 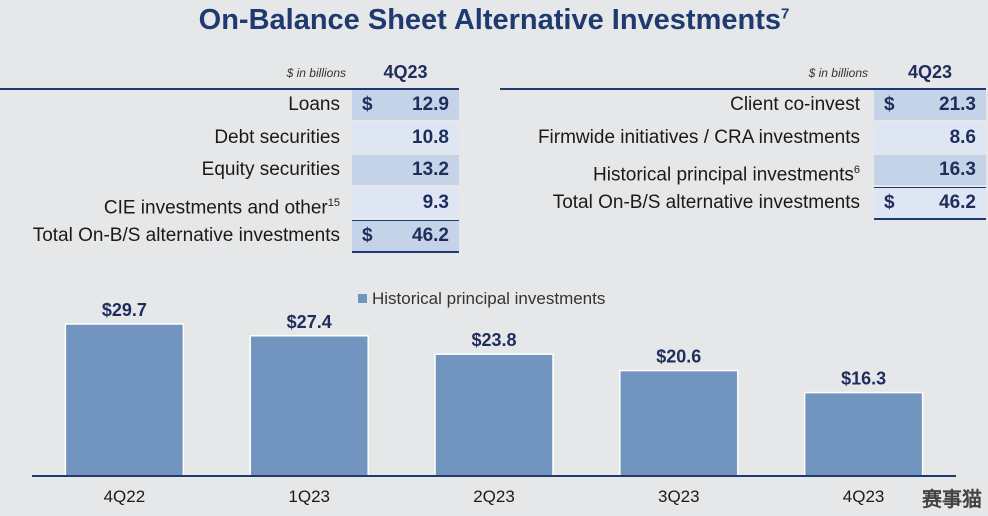 What do you see at coordinates (430, 104) in the screenshot?
I see `row-value: 12.9` at bounding box center [430, 104].